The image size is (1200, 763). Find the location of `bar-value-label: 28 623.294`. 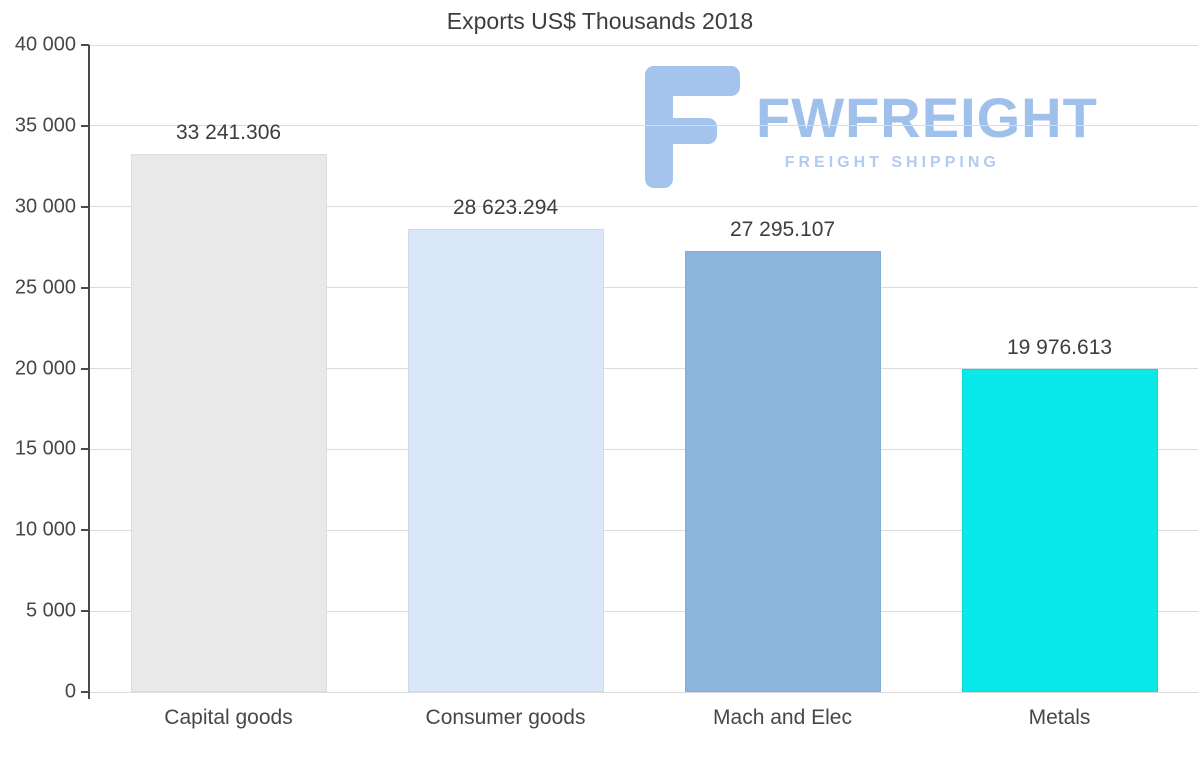

bar-value-label: 28 623.294 is located at coordinates (505, 208).